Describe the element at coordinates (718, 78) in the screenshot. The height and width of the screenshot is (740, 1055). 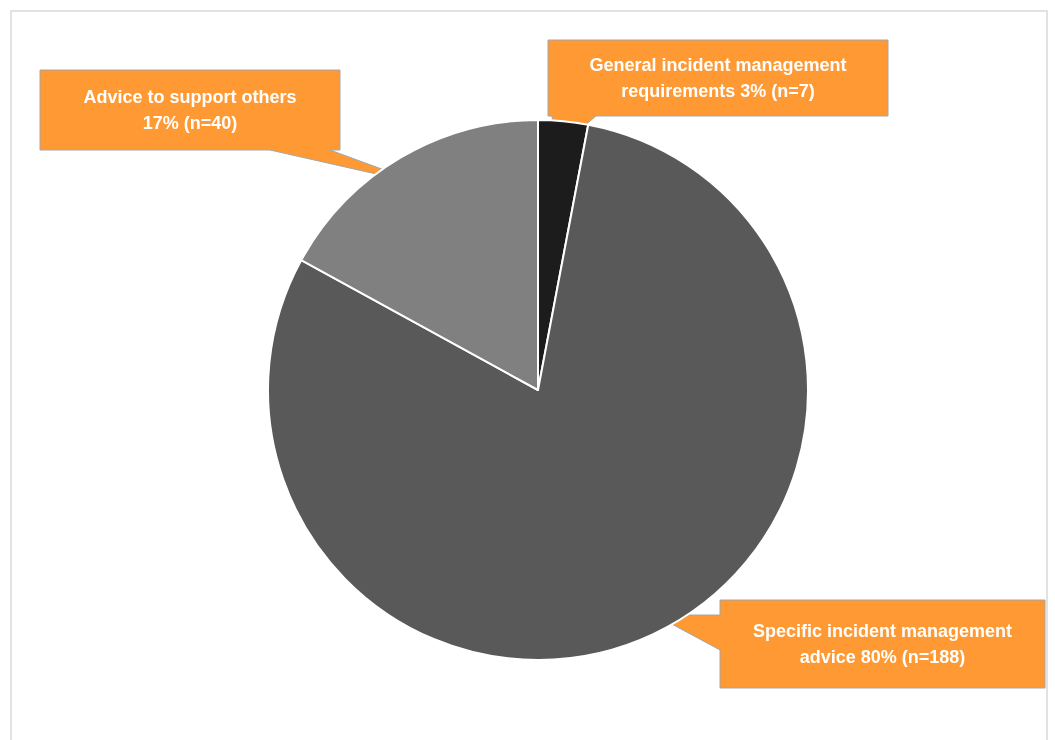
I see `slice-label: General incident management requirements 3% (n=7)` at that location.